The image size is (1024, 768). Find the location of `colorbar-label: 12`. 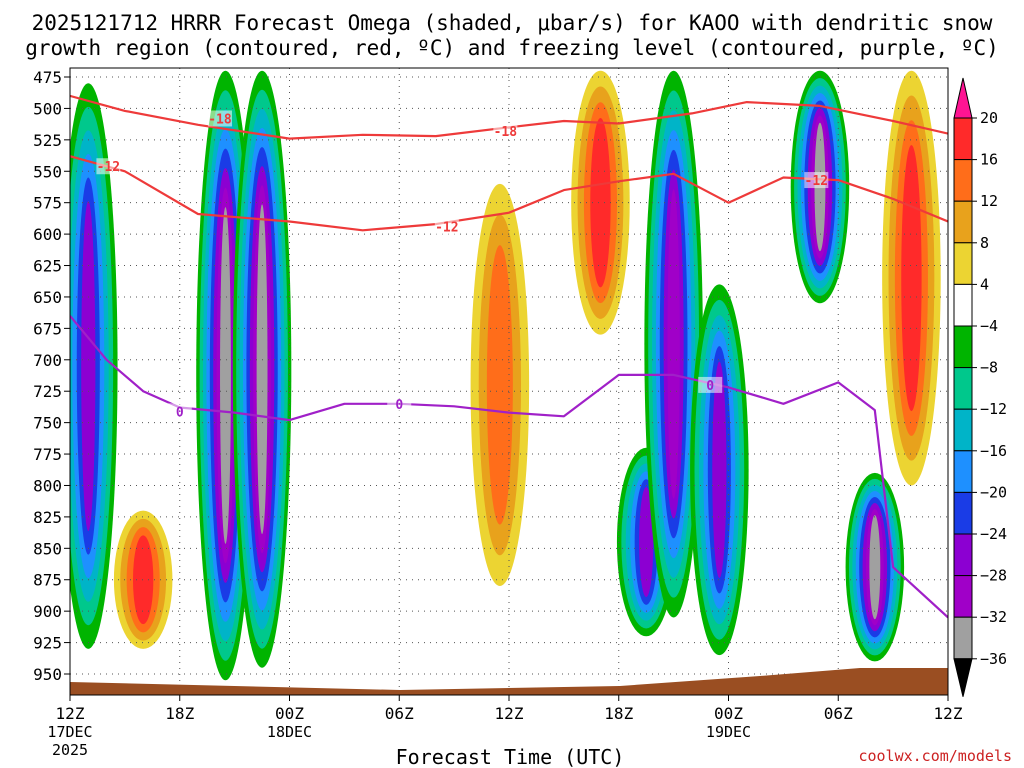

colorbar-label: 12 is located at coordinates (989, 201).